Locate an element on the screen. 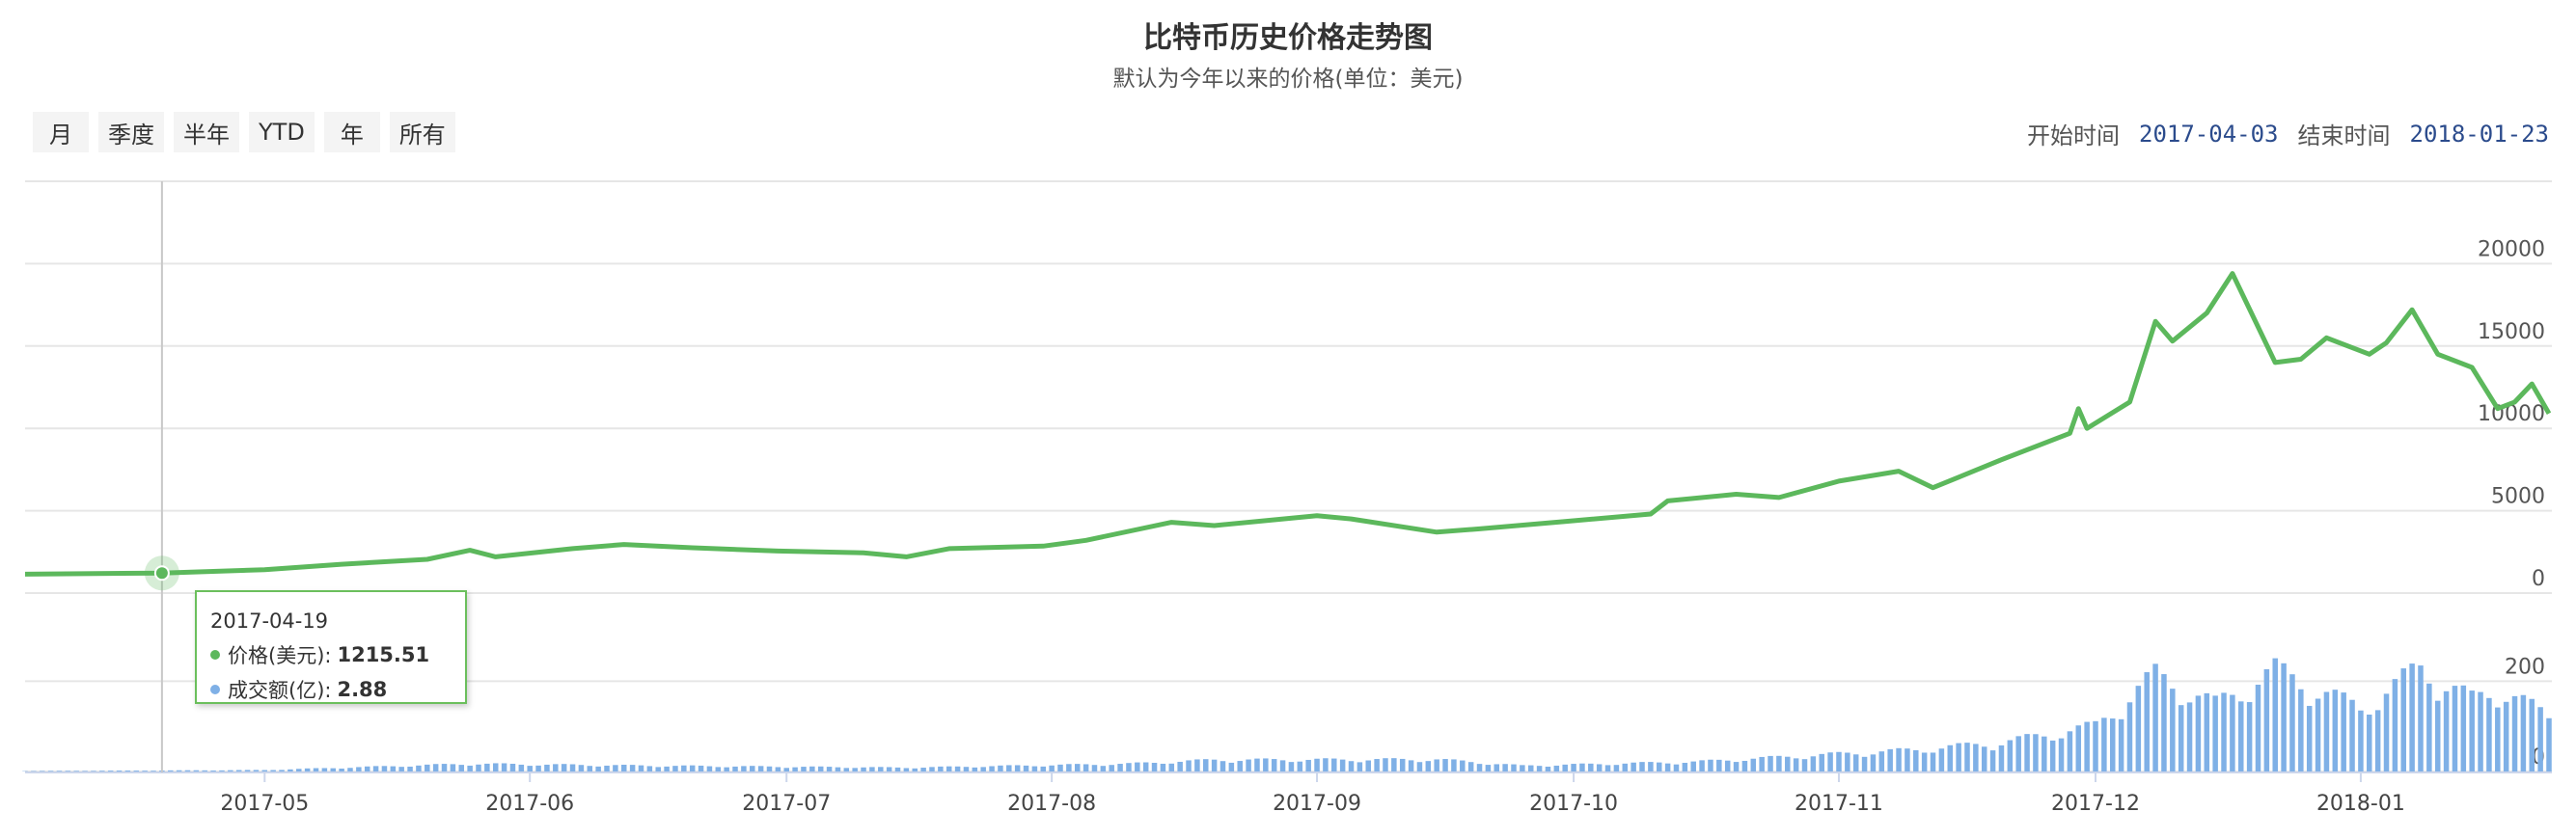  end-time-input: 2018-01-23 is located at coordinates (2479, 134).